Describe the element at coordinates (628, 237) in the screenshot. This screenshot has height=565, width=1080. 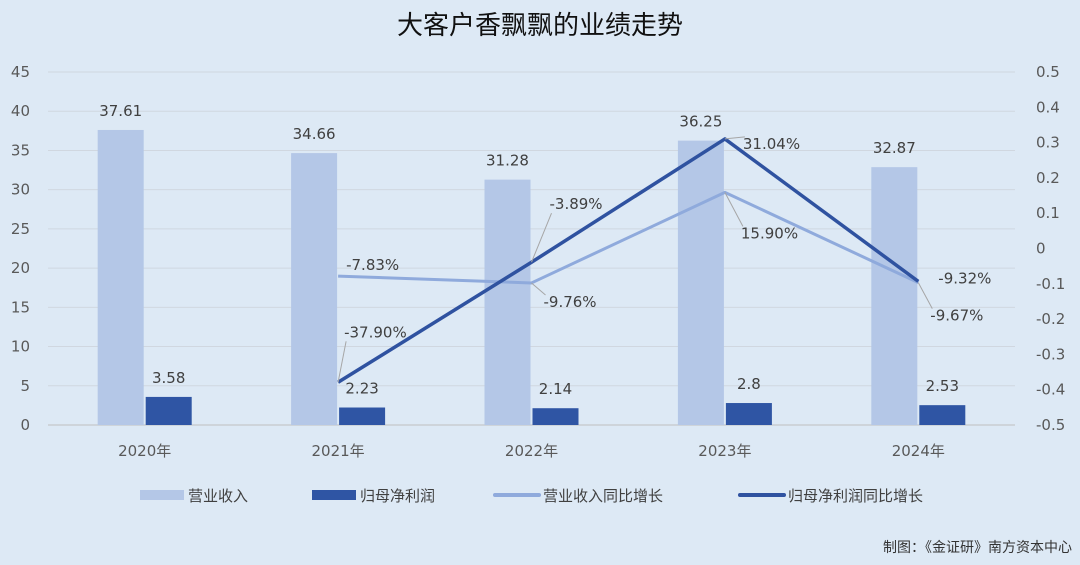
I see `line-revenue-growth` at that location.